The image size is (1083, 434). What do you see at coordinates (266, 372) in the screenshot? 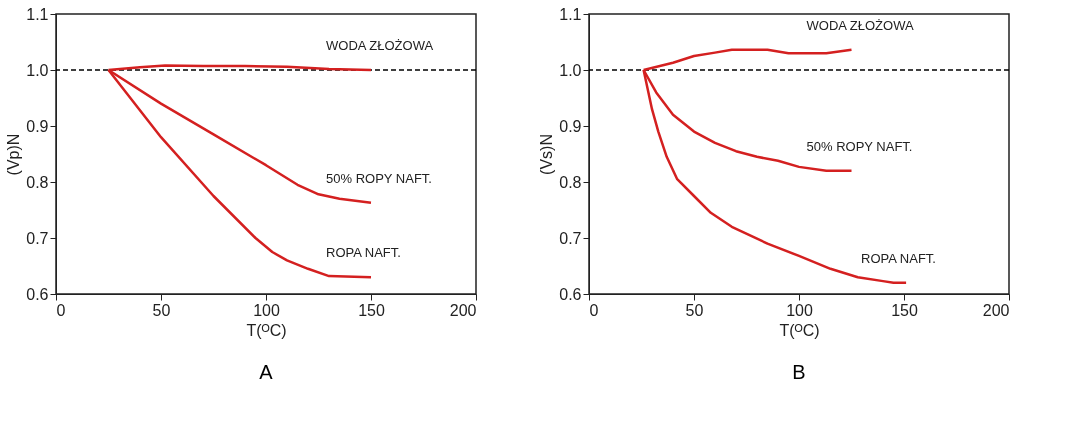
I see `text: A` at bounding box center [266, 372].